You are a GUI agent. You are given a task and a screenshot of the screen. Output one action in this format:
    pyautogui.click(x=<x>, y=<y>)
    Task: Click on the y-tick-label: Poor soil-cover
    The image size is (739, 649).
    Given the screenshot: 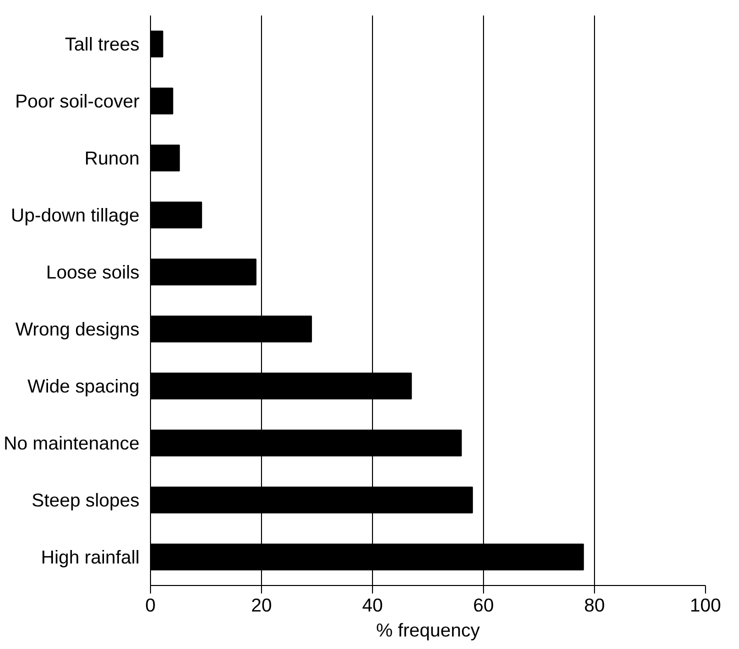 What is the action you would take?
    pyautogui.click(x=77, y=101)
    